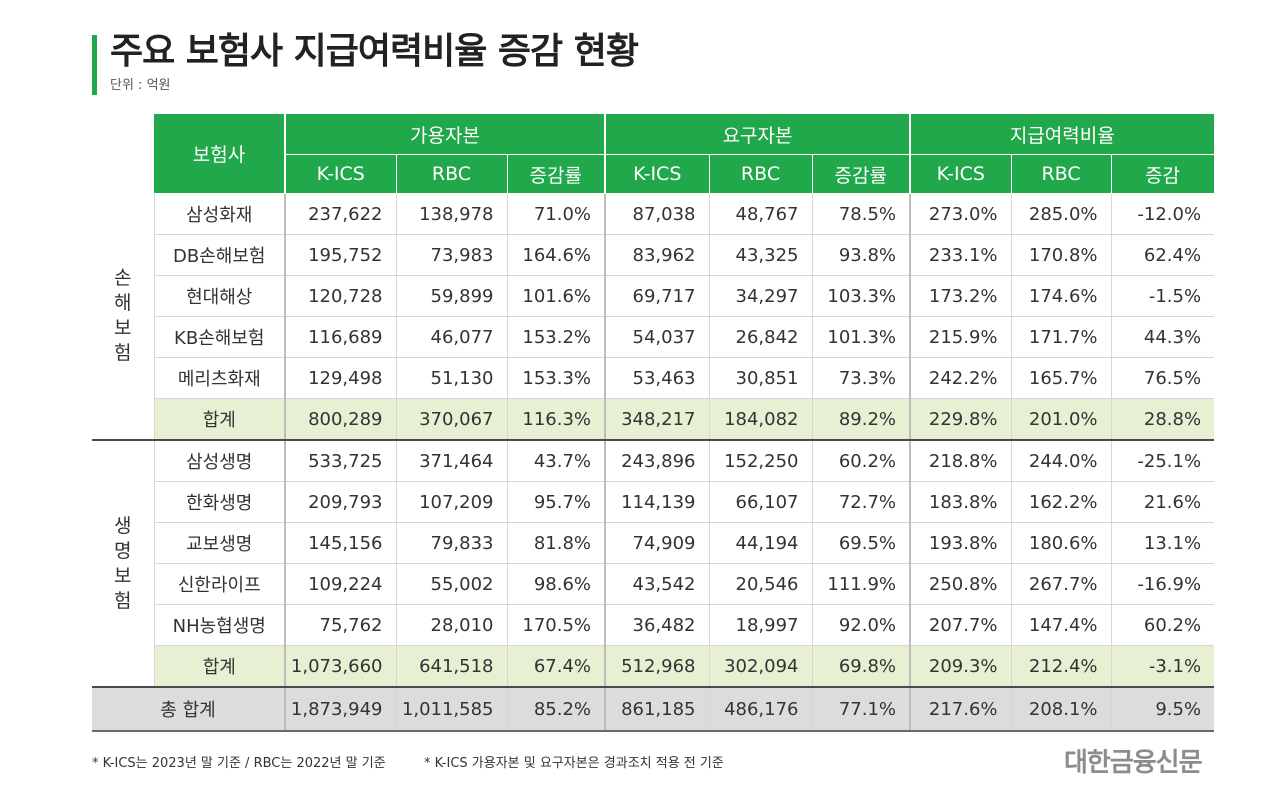 The width and height of the screenshot is (1284, 812). I want to click on table-cell: -16.9%, so click(1163, 584).